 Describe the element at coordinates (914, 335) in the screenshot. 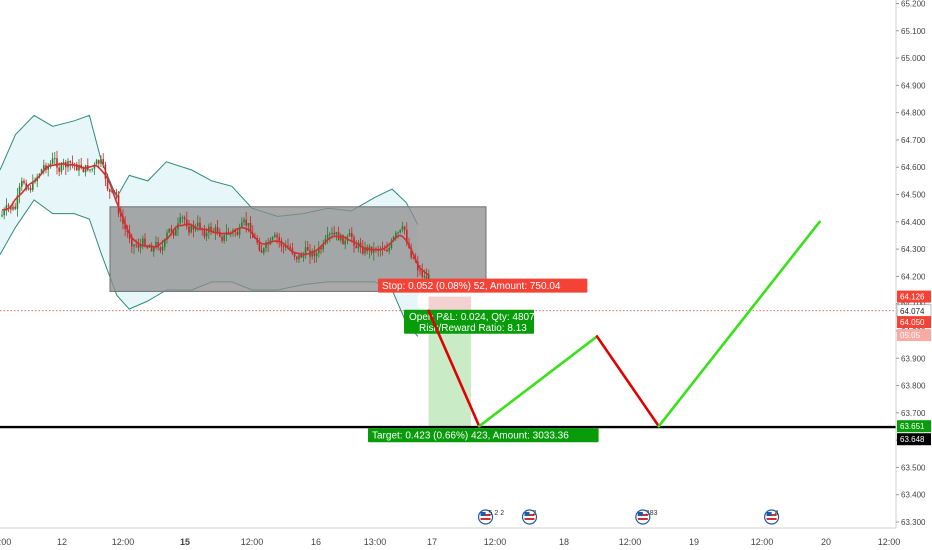

I see `axis-price-tag: 05:05` at that location.